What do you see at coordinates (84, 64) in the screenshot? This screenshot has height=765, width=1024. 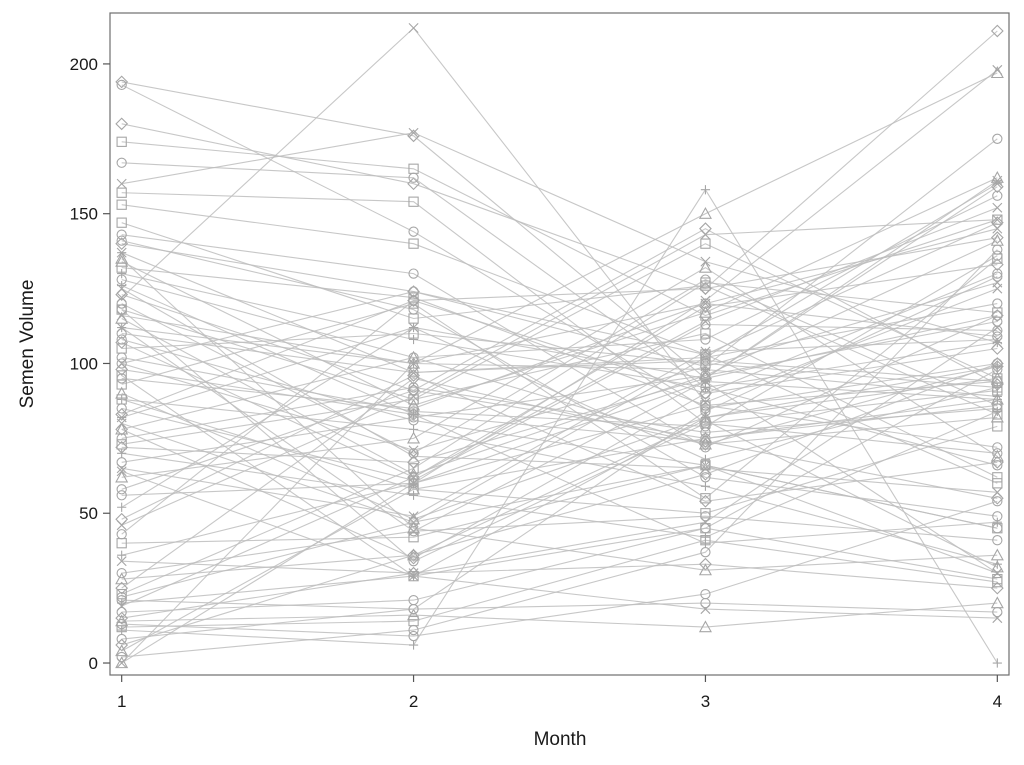 I see `y-tick-label: 200` at bounding box center [84, 64].